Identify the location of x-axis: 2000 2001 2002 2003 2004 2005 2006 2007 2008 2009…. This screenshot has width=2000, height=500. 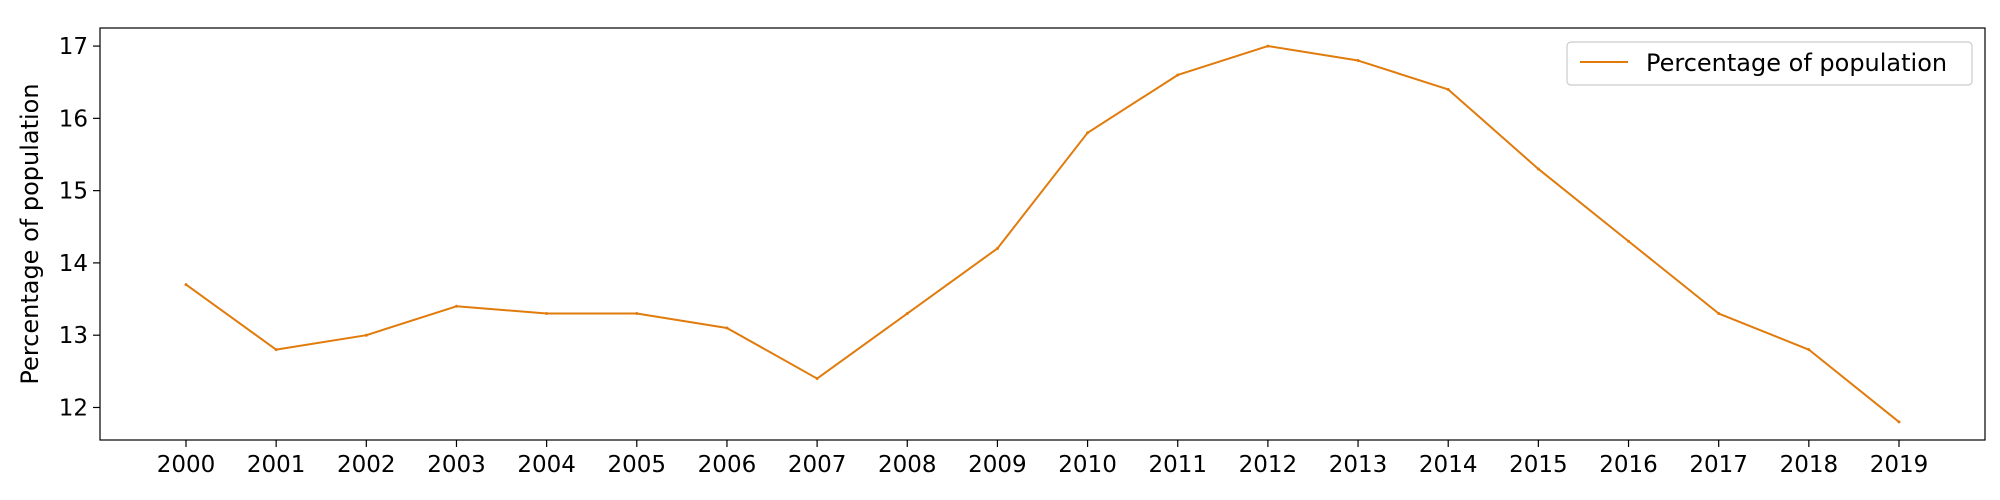
(1043, 459).